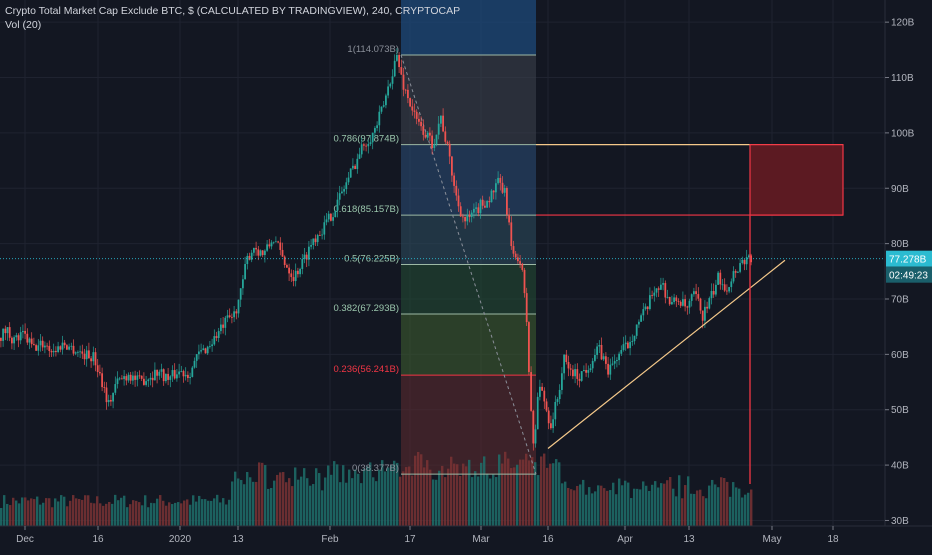  Describe the element at coordinates (900, 299) in the screenshot. I see `y-tick-label: 70B` at that location.